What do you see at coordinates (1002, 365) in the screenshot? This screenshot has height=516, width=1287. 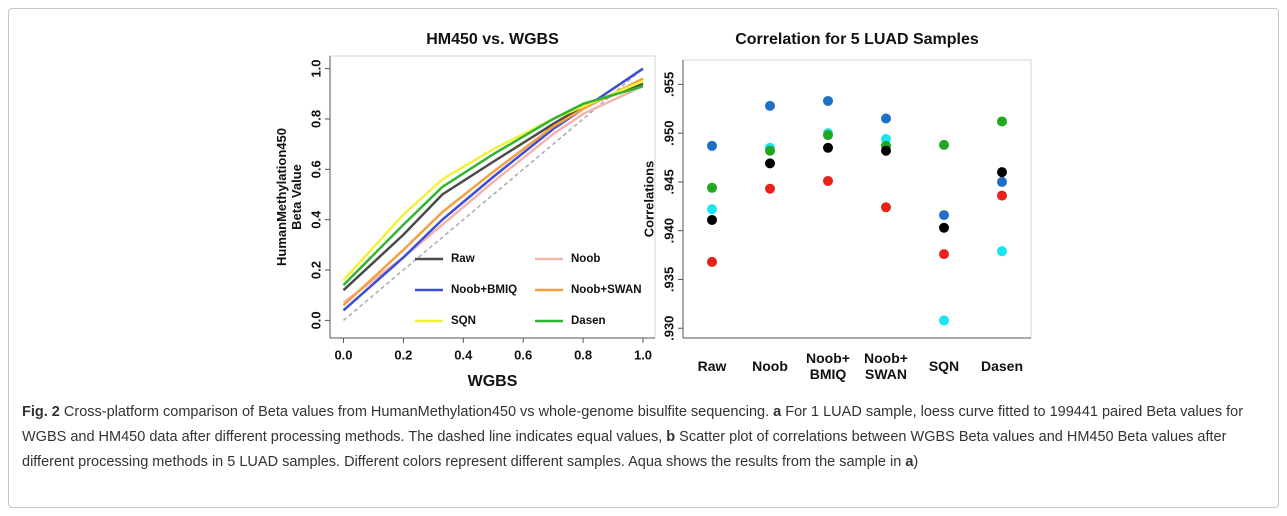 I see `x-tick-label: Dasen` at bounding box center [1002, 365].